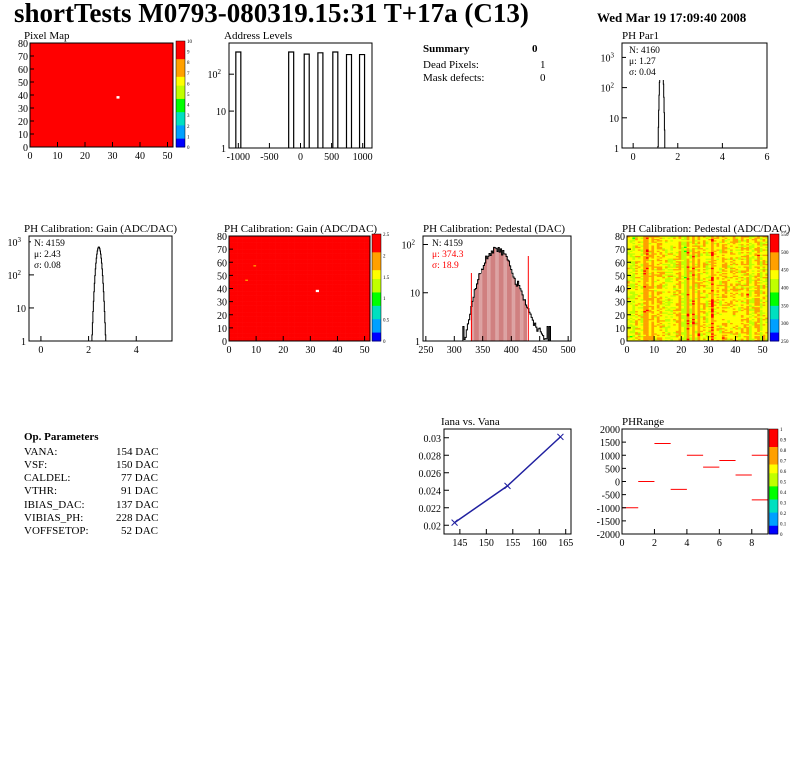 The image size is (796, 772). Describe the element at coordinates (188, 106) in the screenshot. I see `pixelmap-colorbar-label: 4` at that location.